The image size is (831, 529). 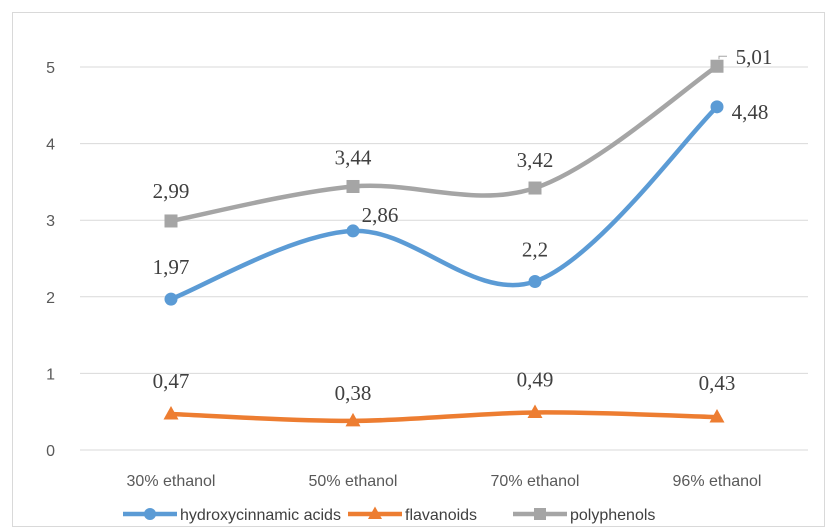 I want to click on y-tick-label: 4, so click(x=50, y=145).